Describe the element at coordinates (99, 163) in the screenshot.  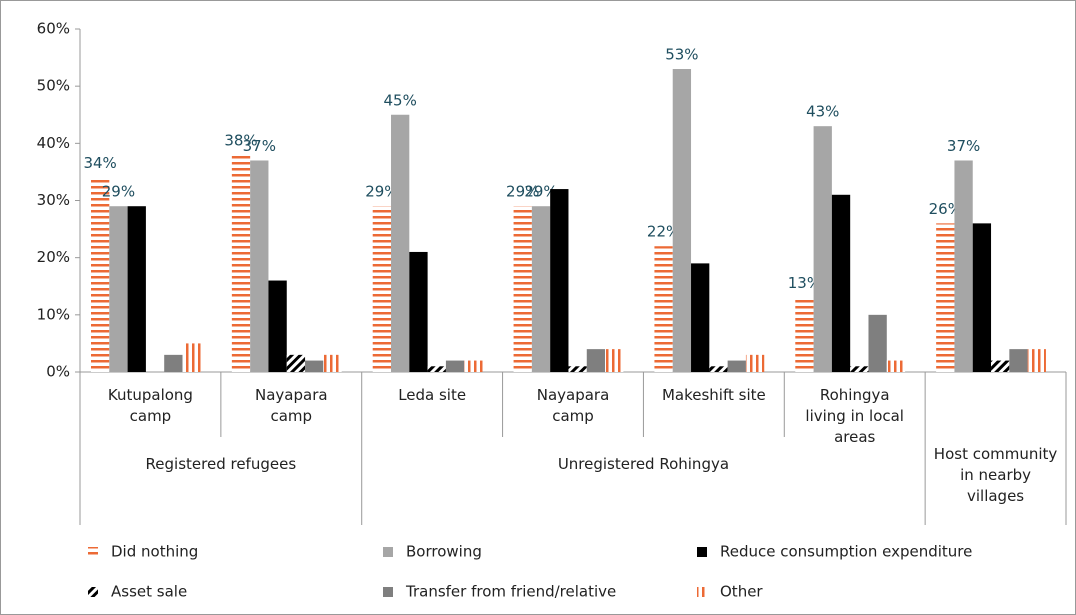
I see `value-label: 34%` at that location.